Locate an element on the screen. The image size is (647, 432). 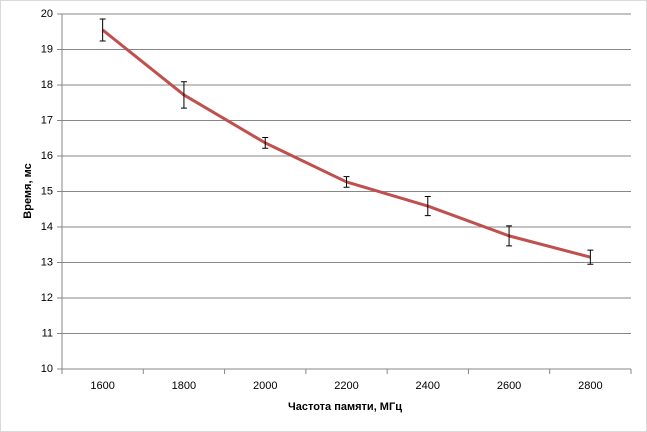
x-tick-label: 2600 is located at coordinates (509, 386).